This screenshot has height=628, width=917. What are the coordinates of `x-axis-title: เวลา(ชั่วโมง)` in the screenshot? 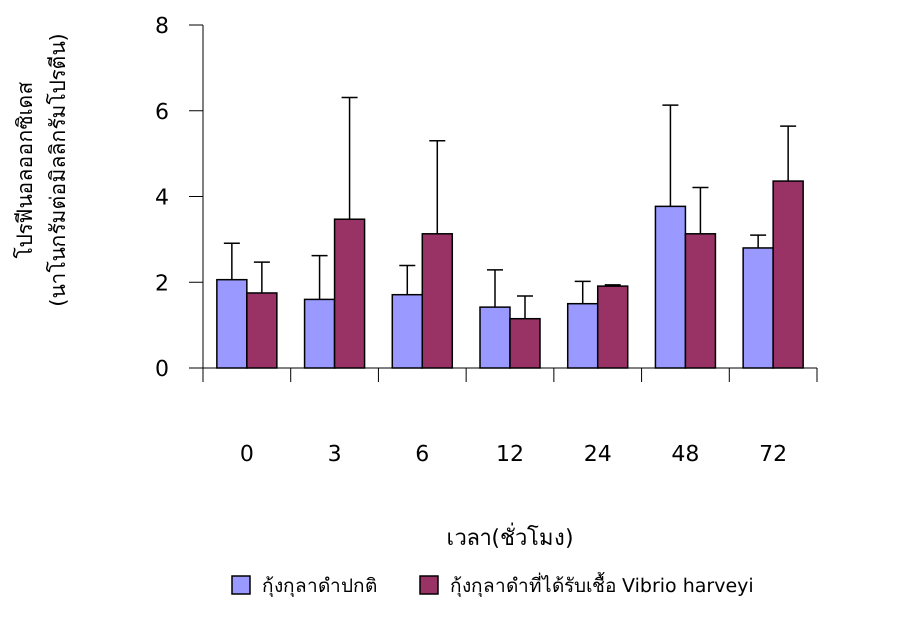 It's located at (510, 536).